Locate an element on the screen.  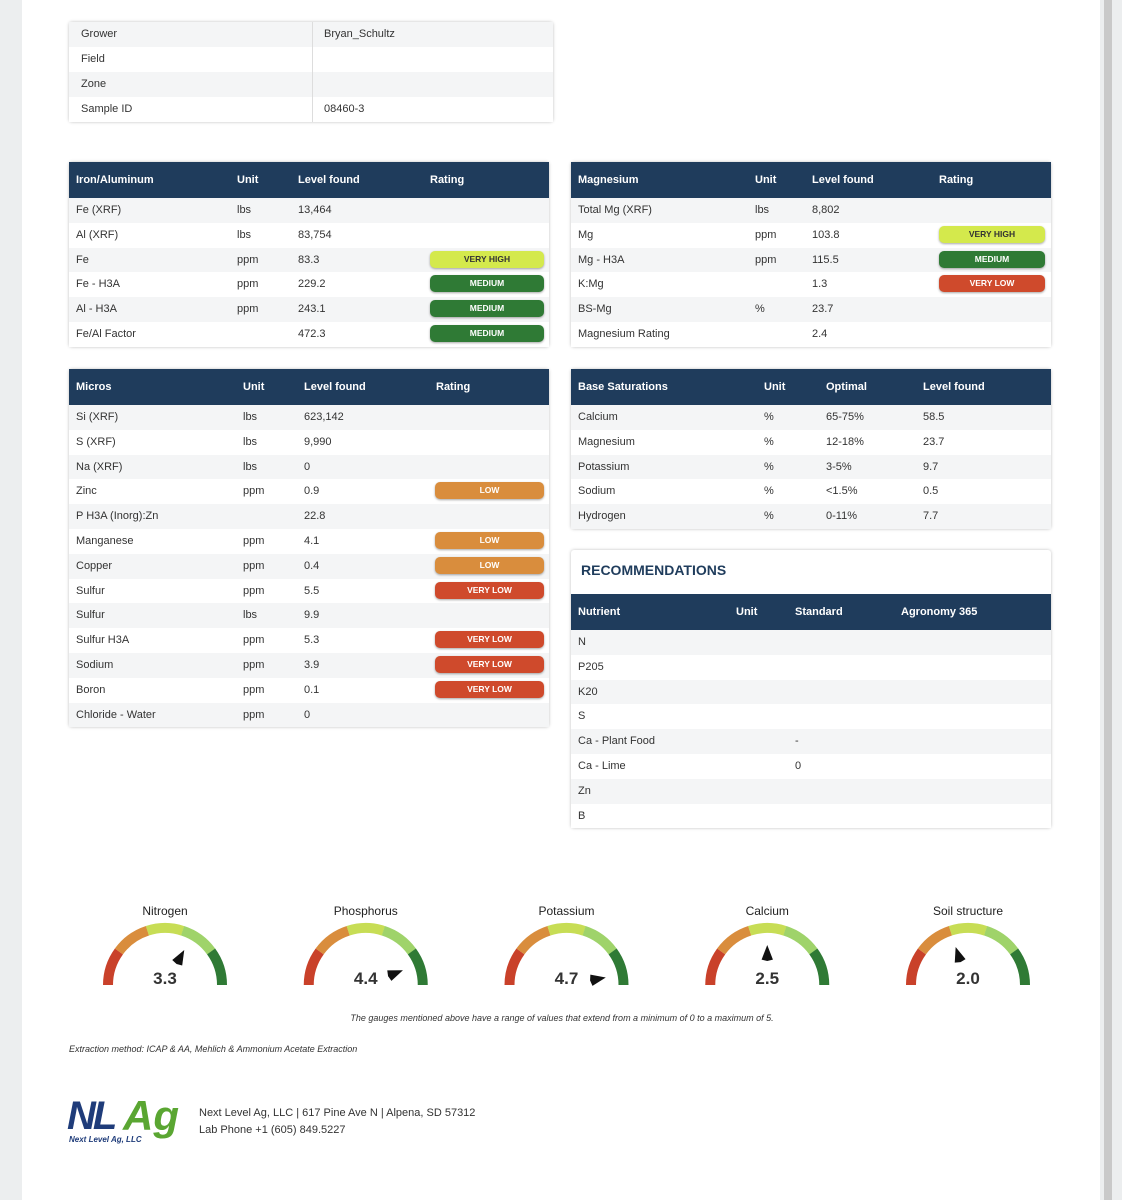
table-header: Nutrient Unit Standard Agronomy 365 is located at coordinates (811, 612).